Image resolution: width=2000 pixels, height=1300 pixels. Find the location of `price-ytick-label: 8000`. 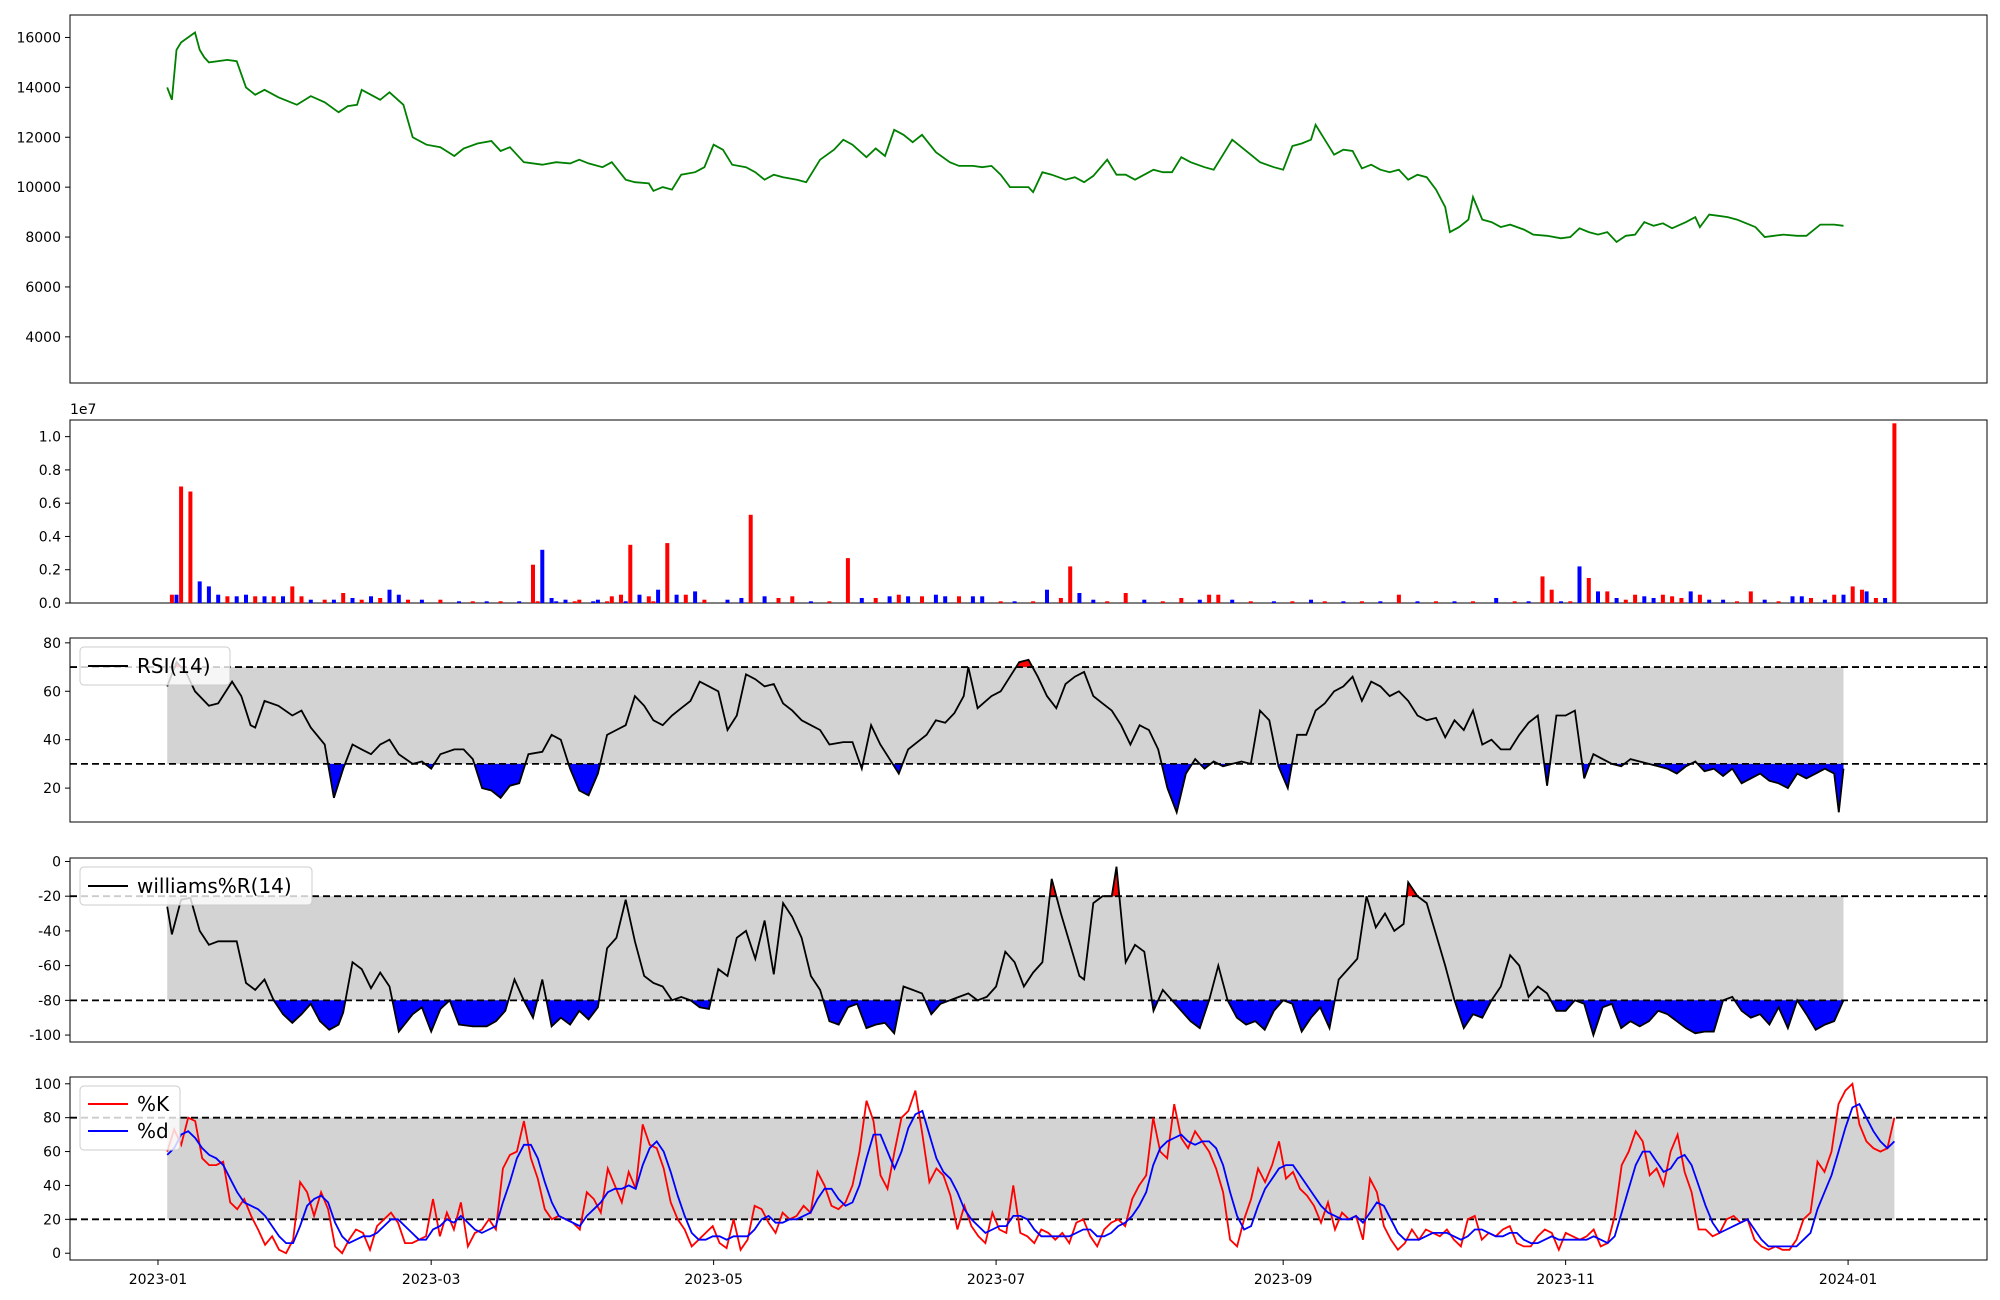

price-ytick-label: 8000 is located at coordinates (43, 238).